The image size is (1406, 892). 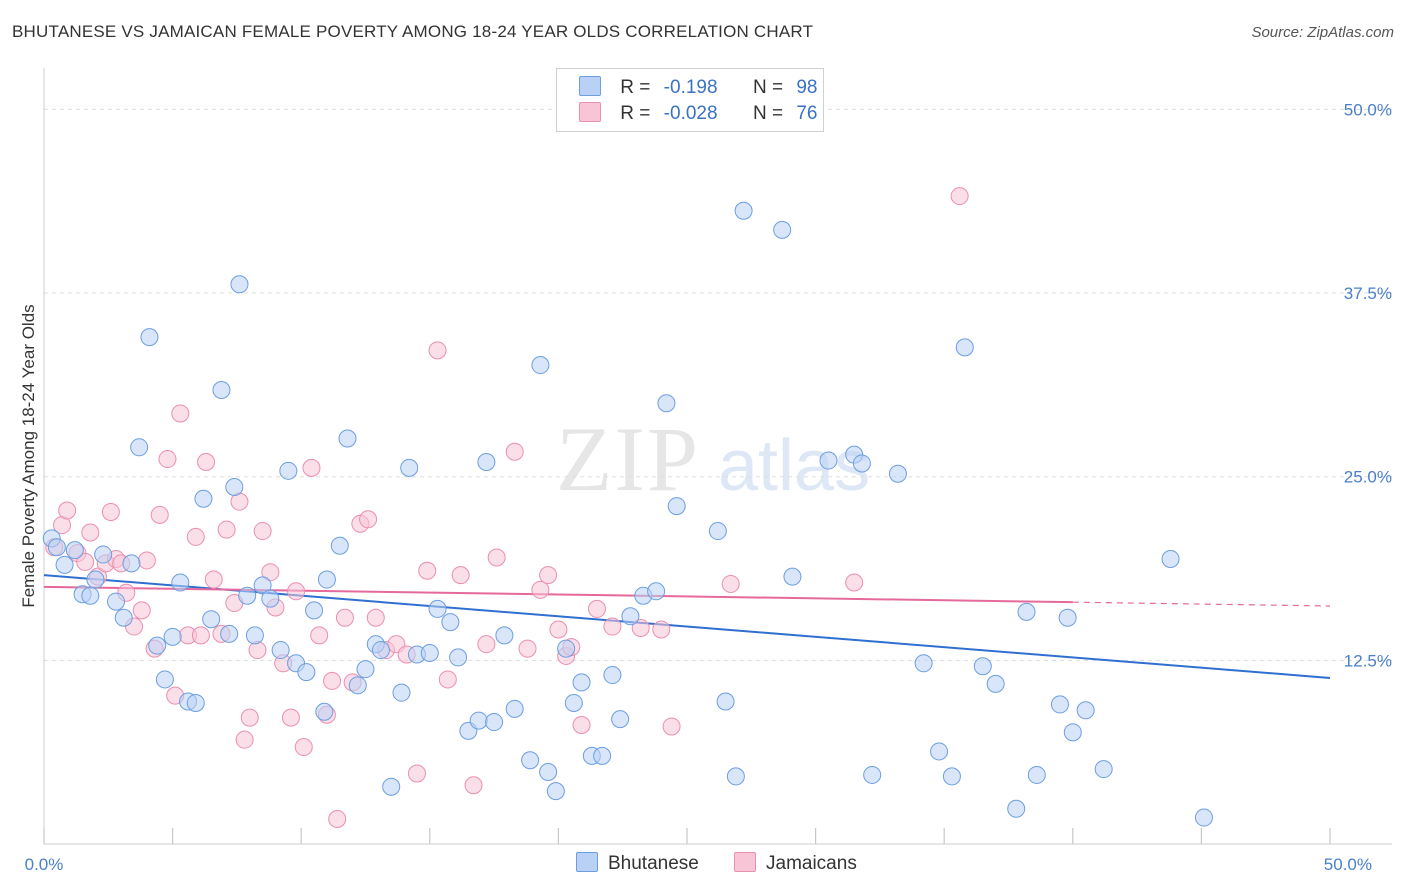 I want to click on x-tick-label: 0.0%, so click(x=44, y=864).